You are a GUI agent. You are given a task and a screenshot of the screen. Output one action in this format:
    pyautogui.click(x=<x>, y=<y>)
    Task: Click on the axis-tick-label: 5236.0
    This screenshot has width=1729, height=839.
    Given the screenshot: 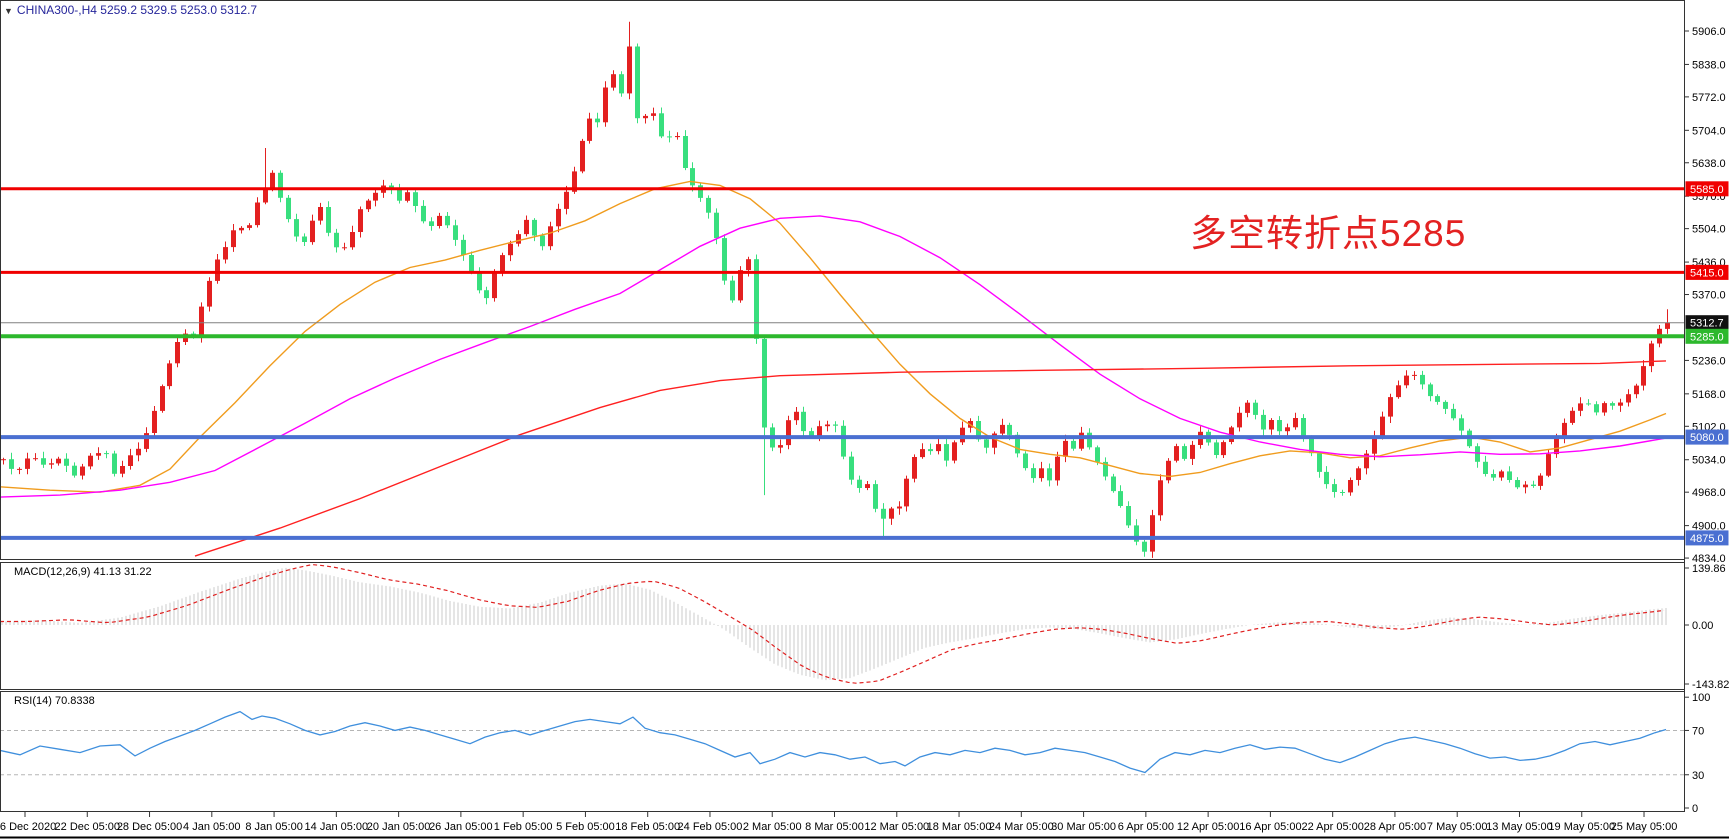 What is the action you would take?
    pyautogui.click(x=1709, y=361)
    